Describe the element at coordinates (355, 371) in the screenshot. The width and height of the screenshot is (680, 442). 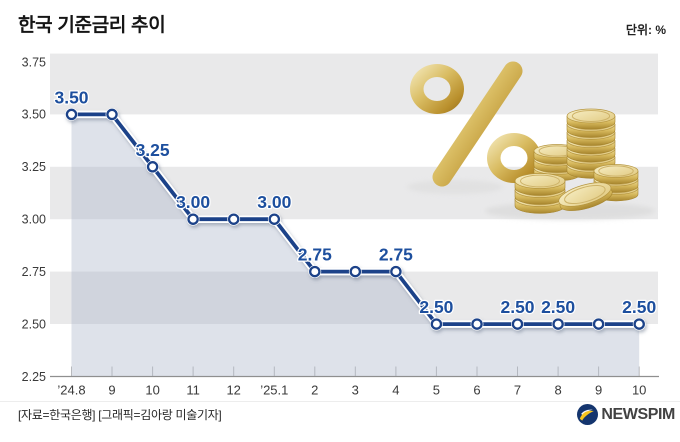
I see `x-ticks` at that location.